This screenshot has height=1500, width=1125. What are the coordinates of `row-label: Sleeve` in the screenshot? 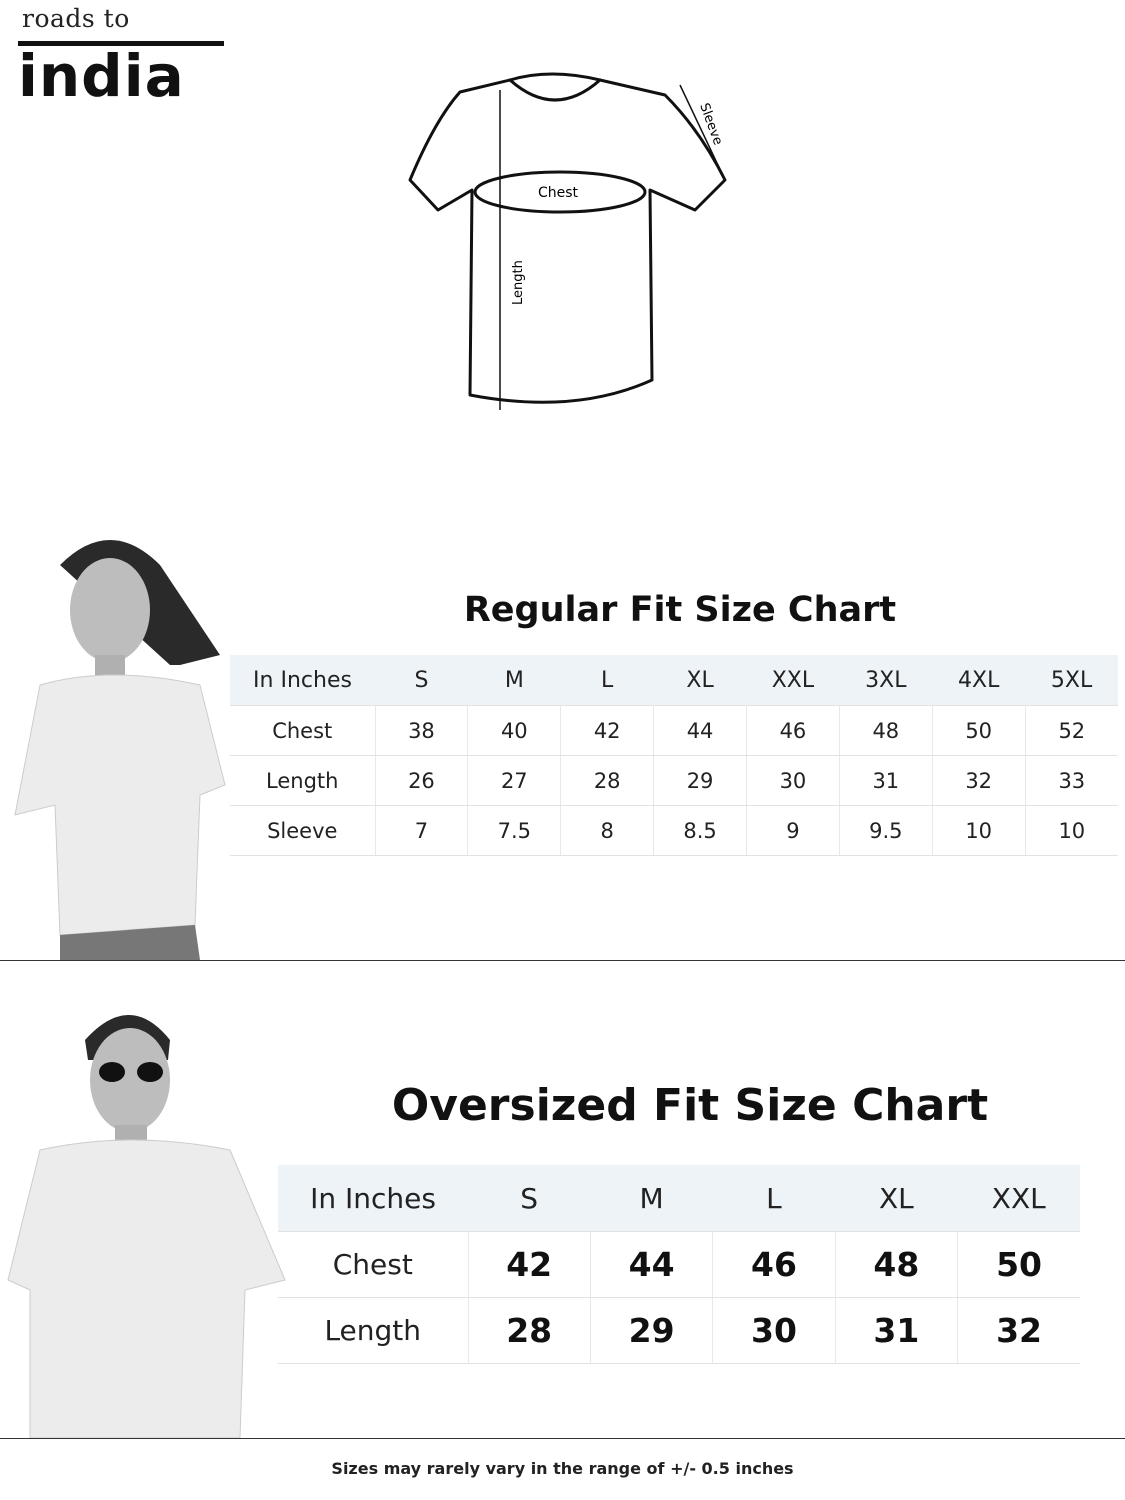 It's located at (303, 830).